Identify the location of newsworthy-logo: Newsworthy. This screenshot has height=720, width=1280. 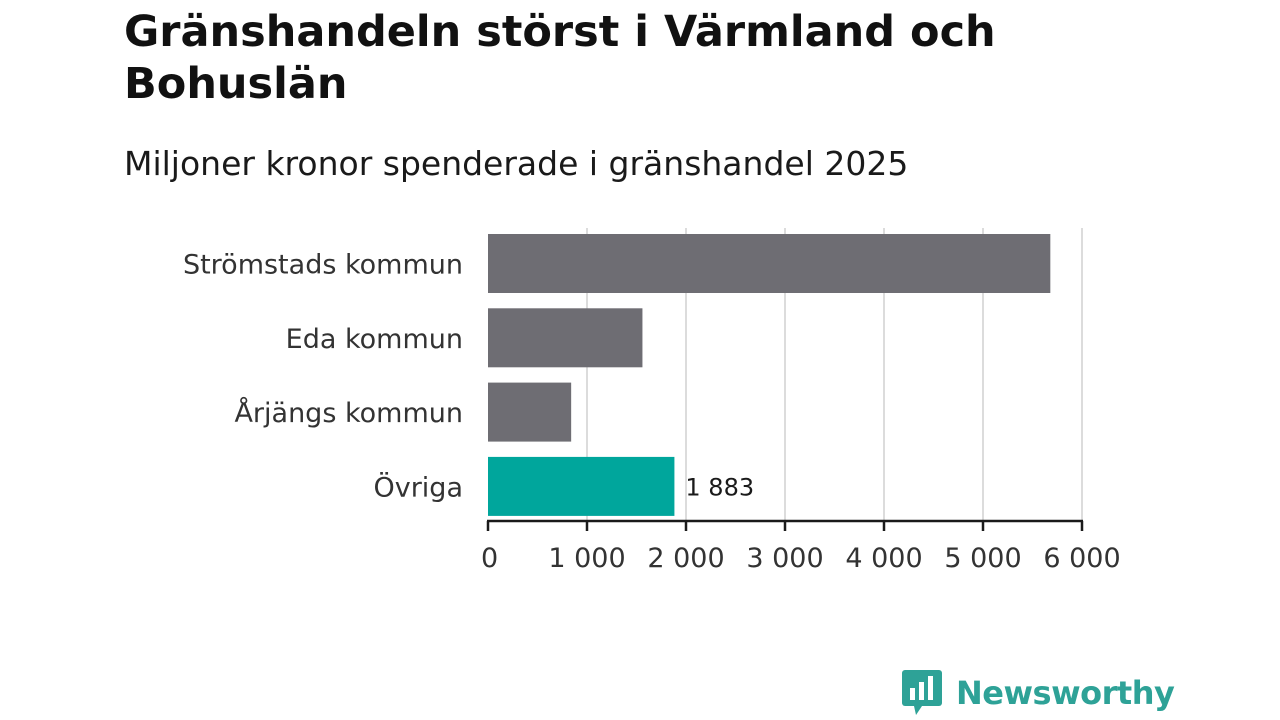
(1038, 693).